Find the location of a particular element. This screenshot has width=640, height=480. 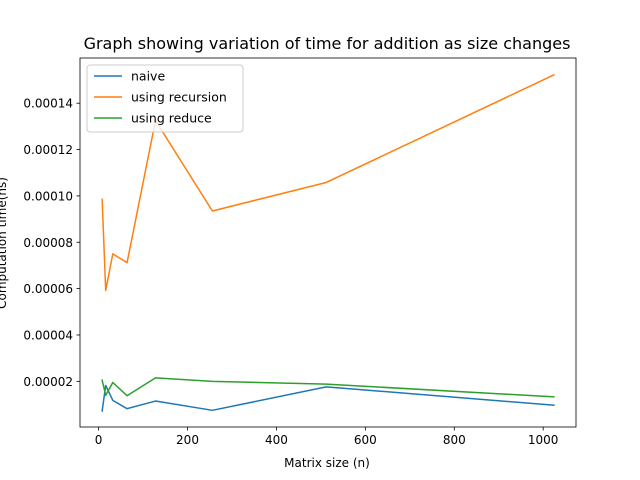

legend: naive using recursion using reduce is located at coordinates (165, 98).